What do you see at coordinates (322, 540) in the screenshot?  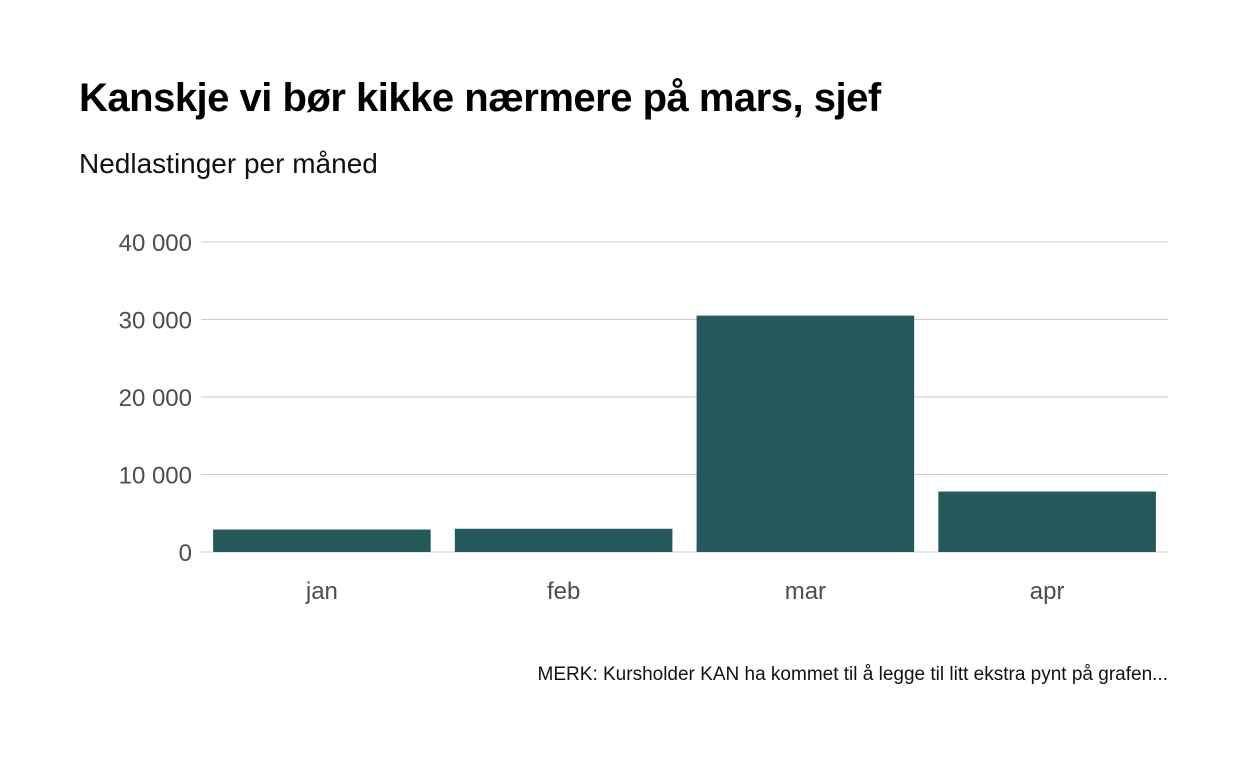 I see `bar-jan` at bounding box center [322, 540].